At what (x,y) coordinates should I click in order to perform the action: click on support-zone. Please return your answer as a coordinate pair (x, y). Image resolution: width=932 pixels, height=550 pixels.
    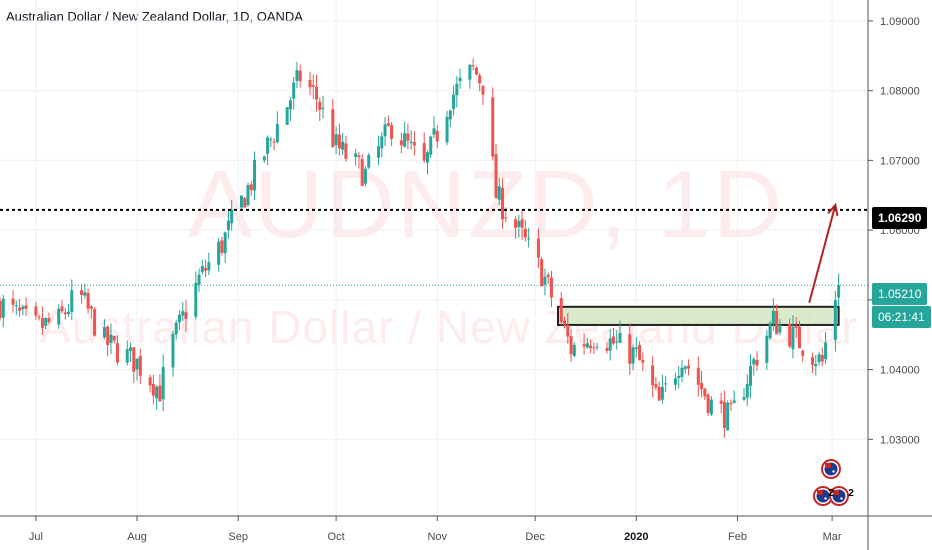
    Looking at the image, I should click on (698, 315).